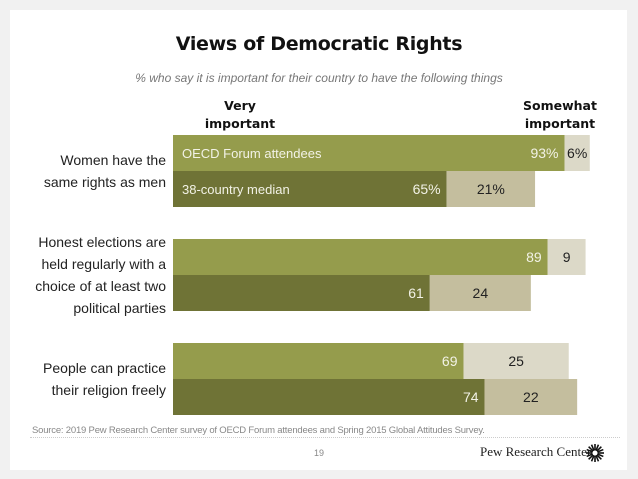  I want to click on value-label-somewhat: 9, so click(567, 257).